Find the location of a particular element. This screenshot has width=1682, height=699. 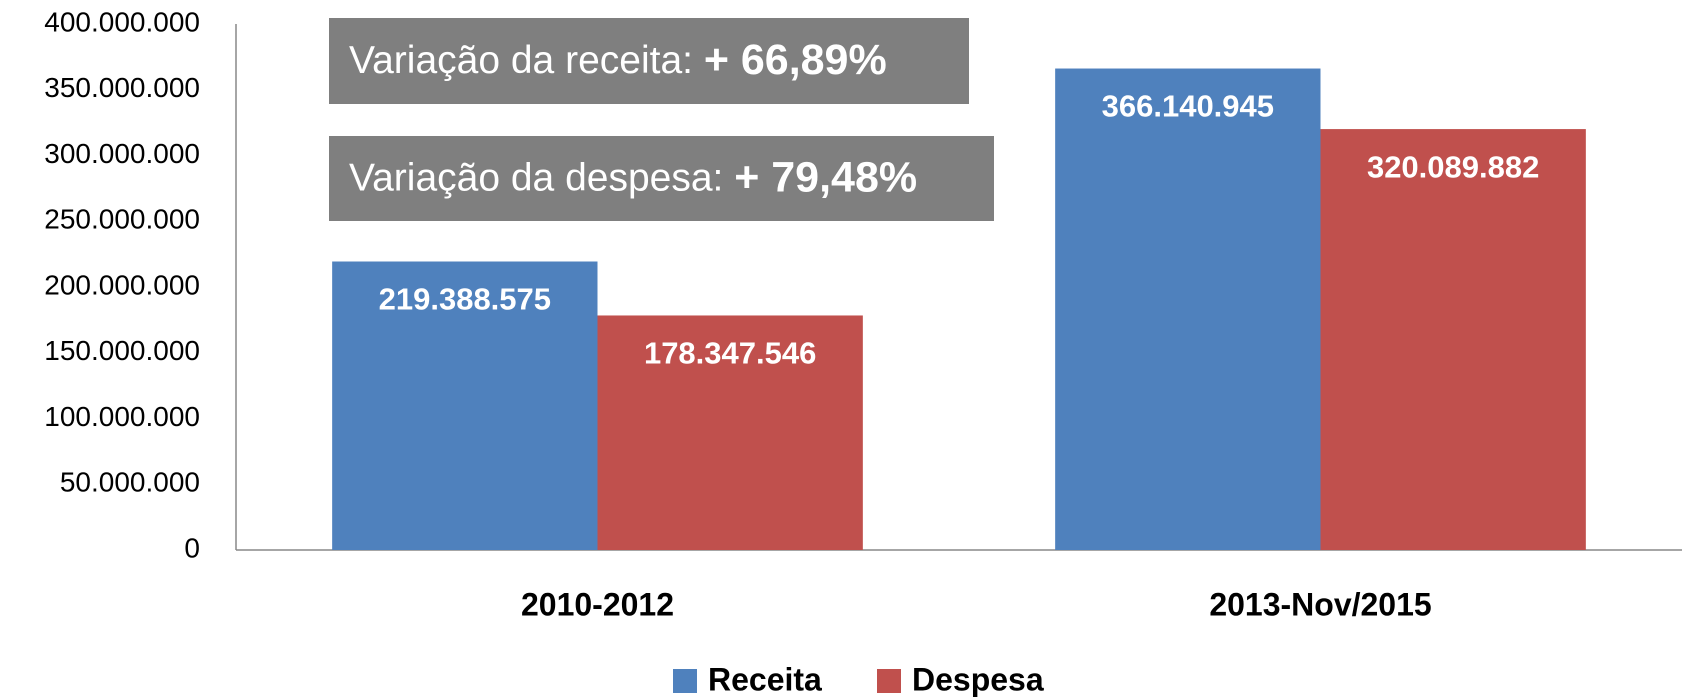

y-tick-label: 350.000.000 is located at coordinates (122, 87).